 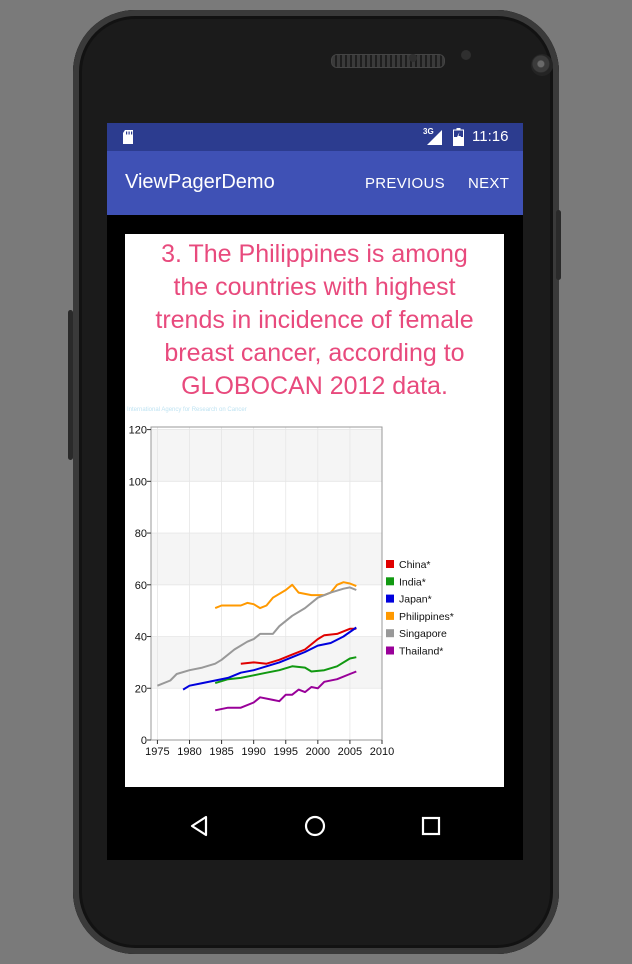 I want to click on battery-icon, so click(x=458, y=137).